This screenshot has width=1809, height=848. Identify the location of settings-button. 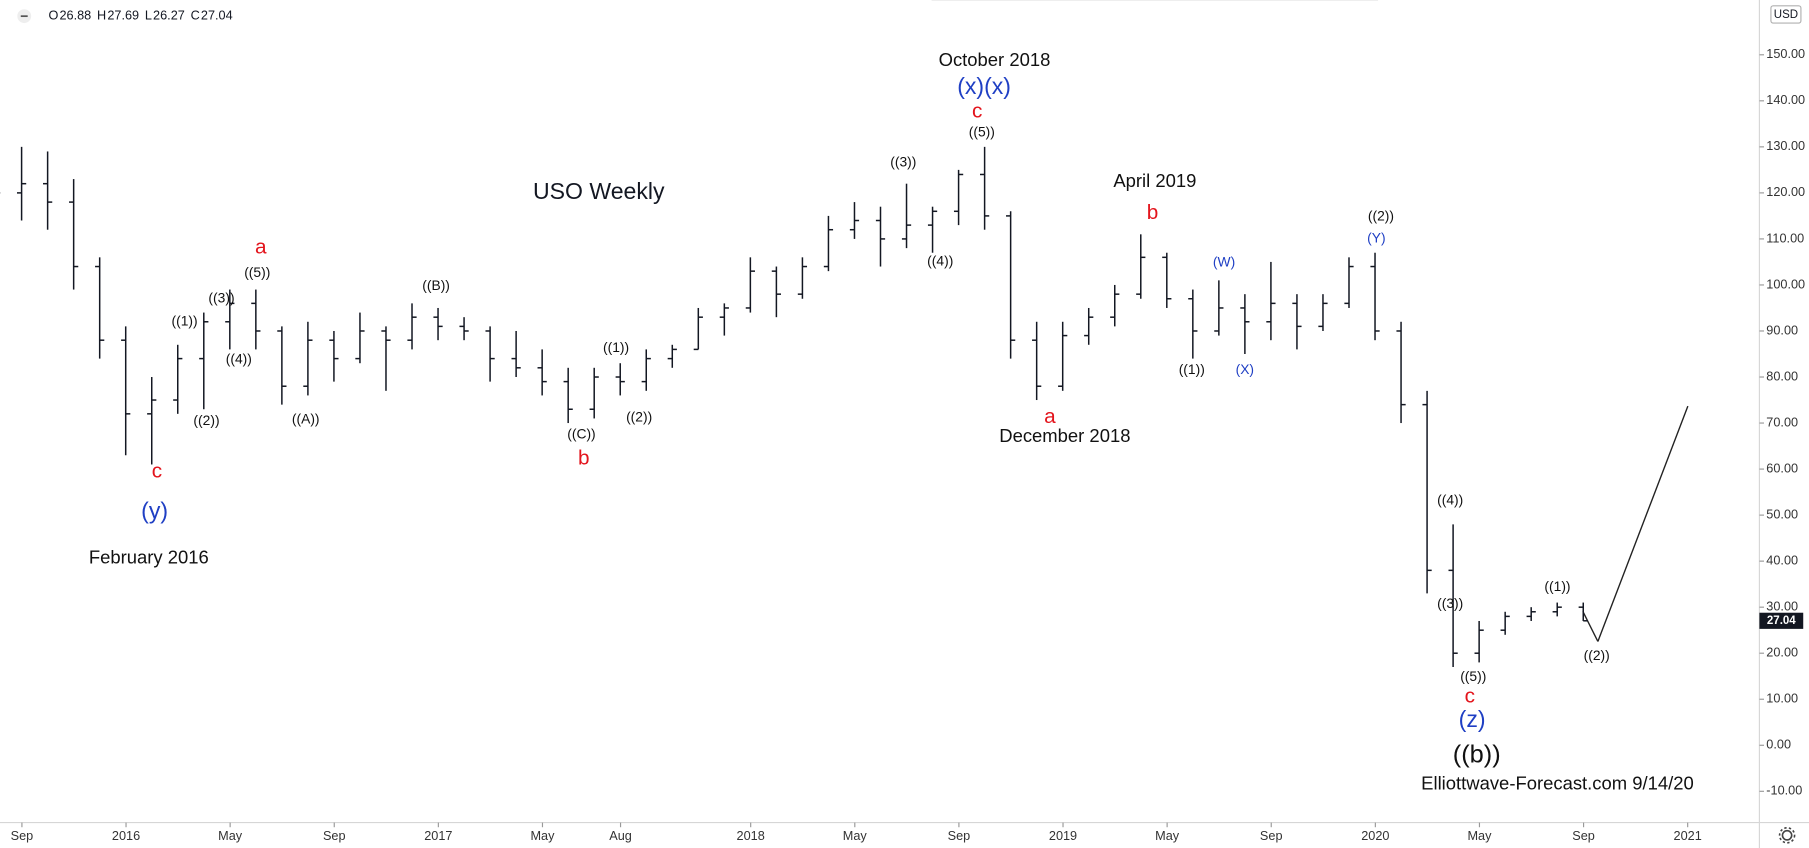
(1787, 835).